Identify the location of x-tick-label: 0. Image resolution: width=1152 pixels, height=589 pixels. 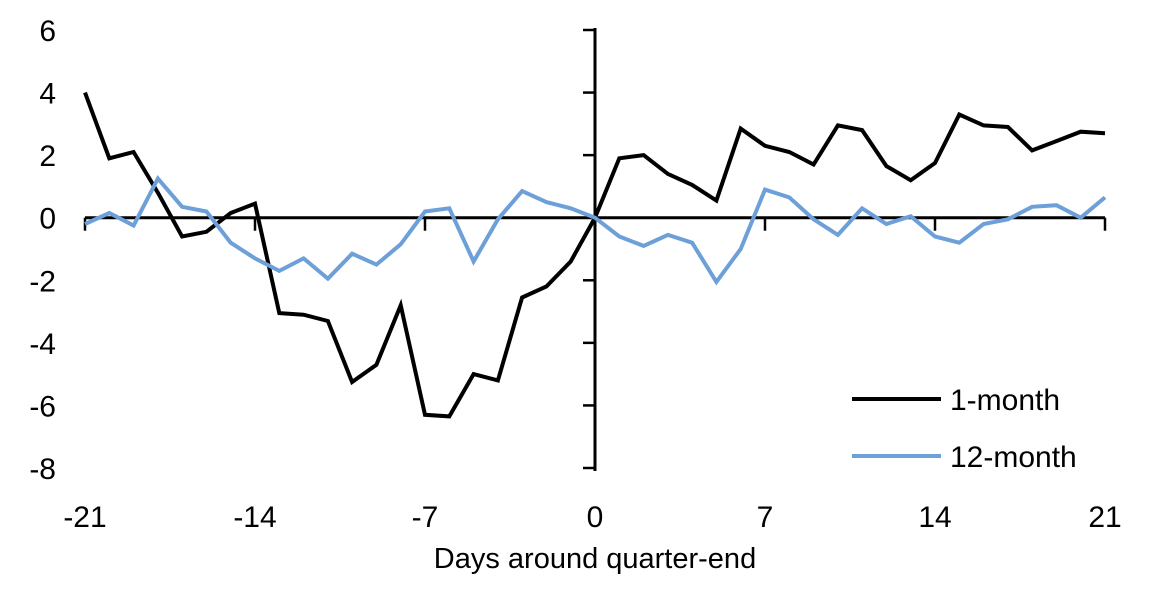
(595, 517).